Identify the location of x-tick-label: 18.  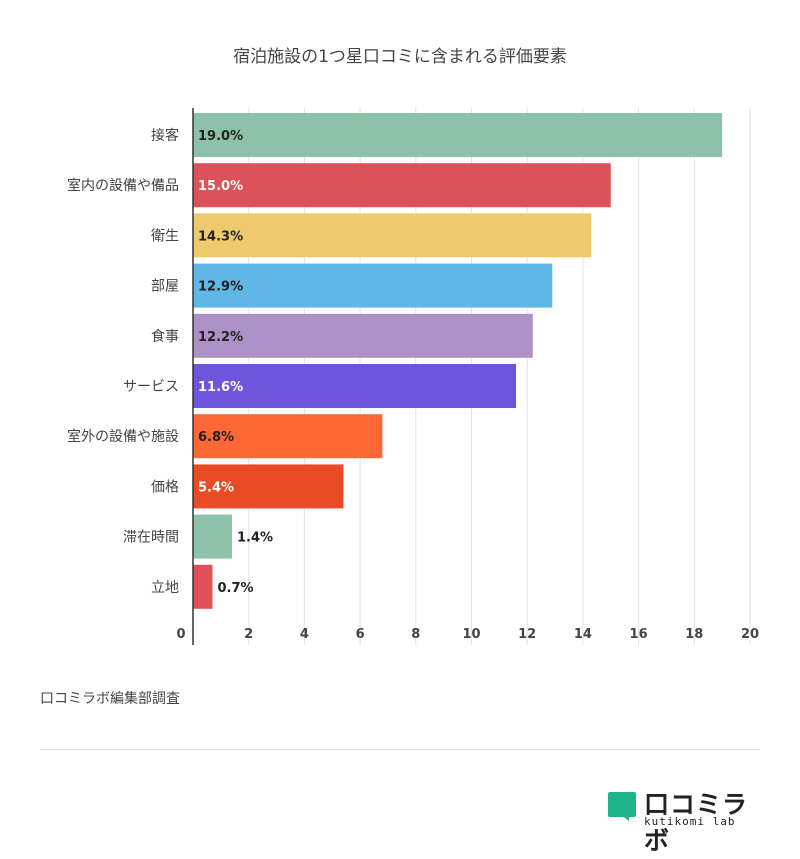
(694, 634).